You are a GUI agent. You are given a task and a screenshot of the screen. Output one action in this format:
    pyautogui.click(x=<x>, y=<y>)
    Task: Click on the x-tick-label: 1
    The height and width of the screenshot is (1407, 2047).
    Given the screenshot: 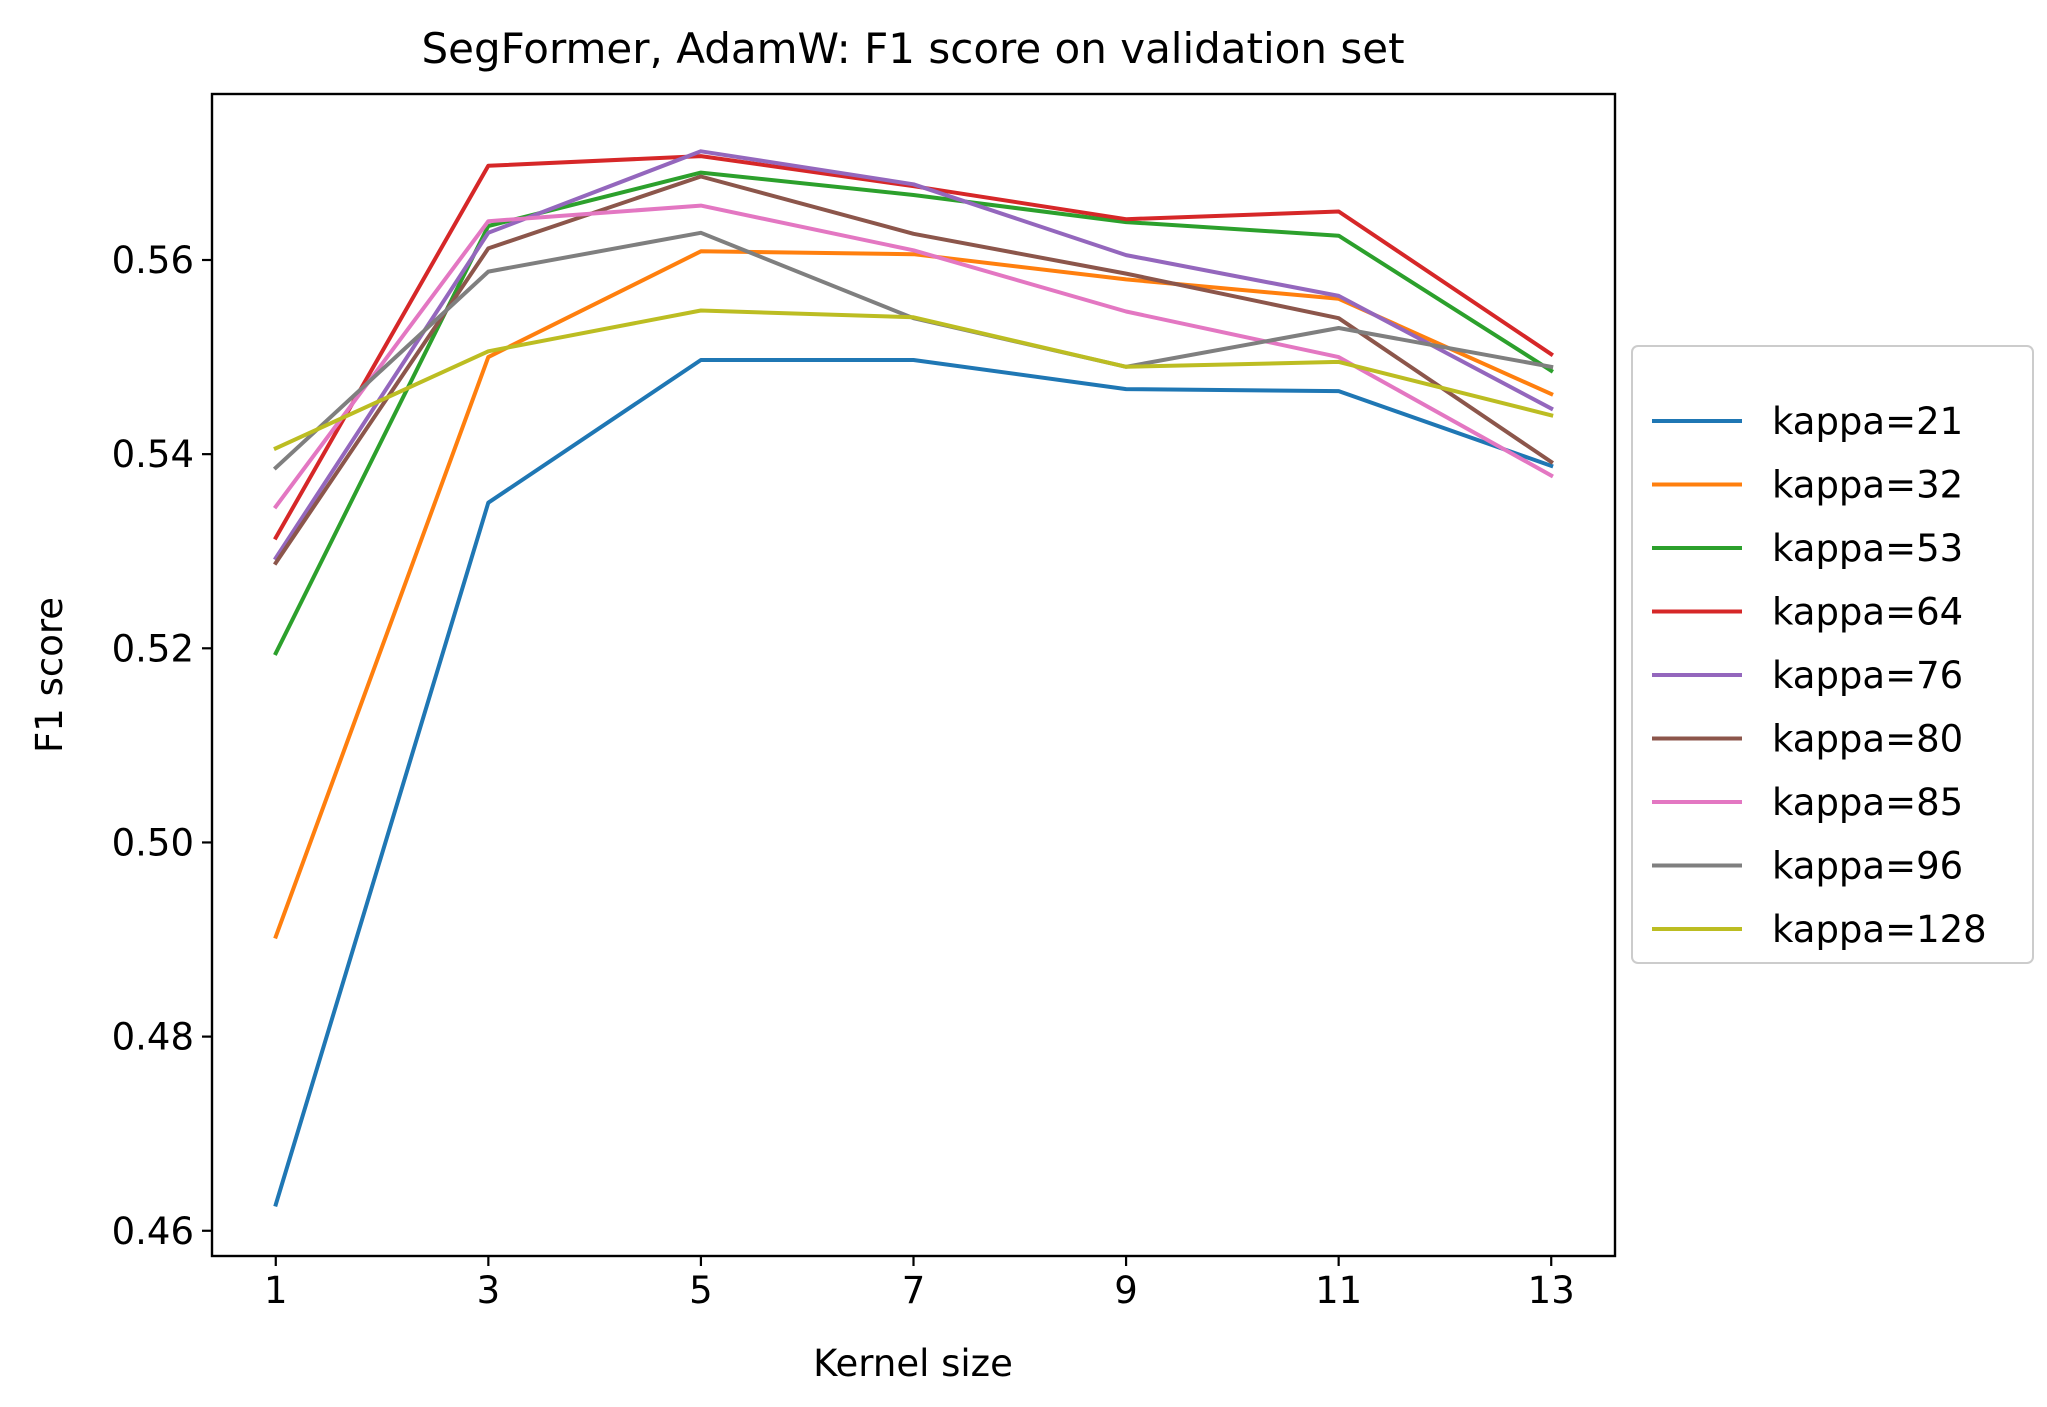 What is the action you would take?
    pyautogui.click(x=276, y=1290)
    